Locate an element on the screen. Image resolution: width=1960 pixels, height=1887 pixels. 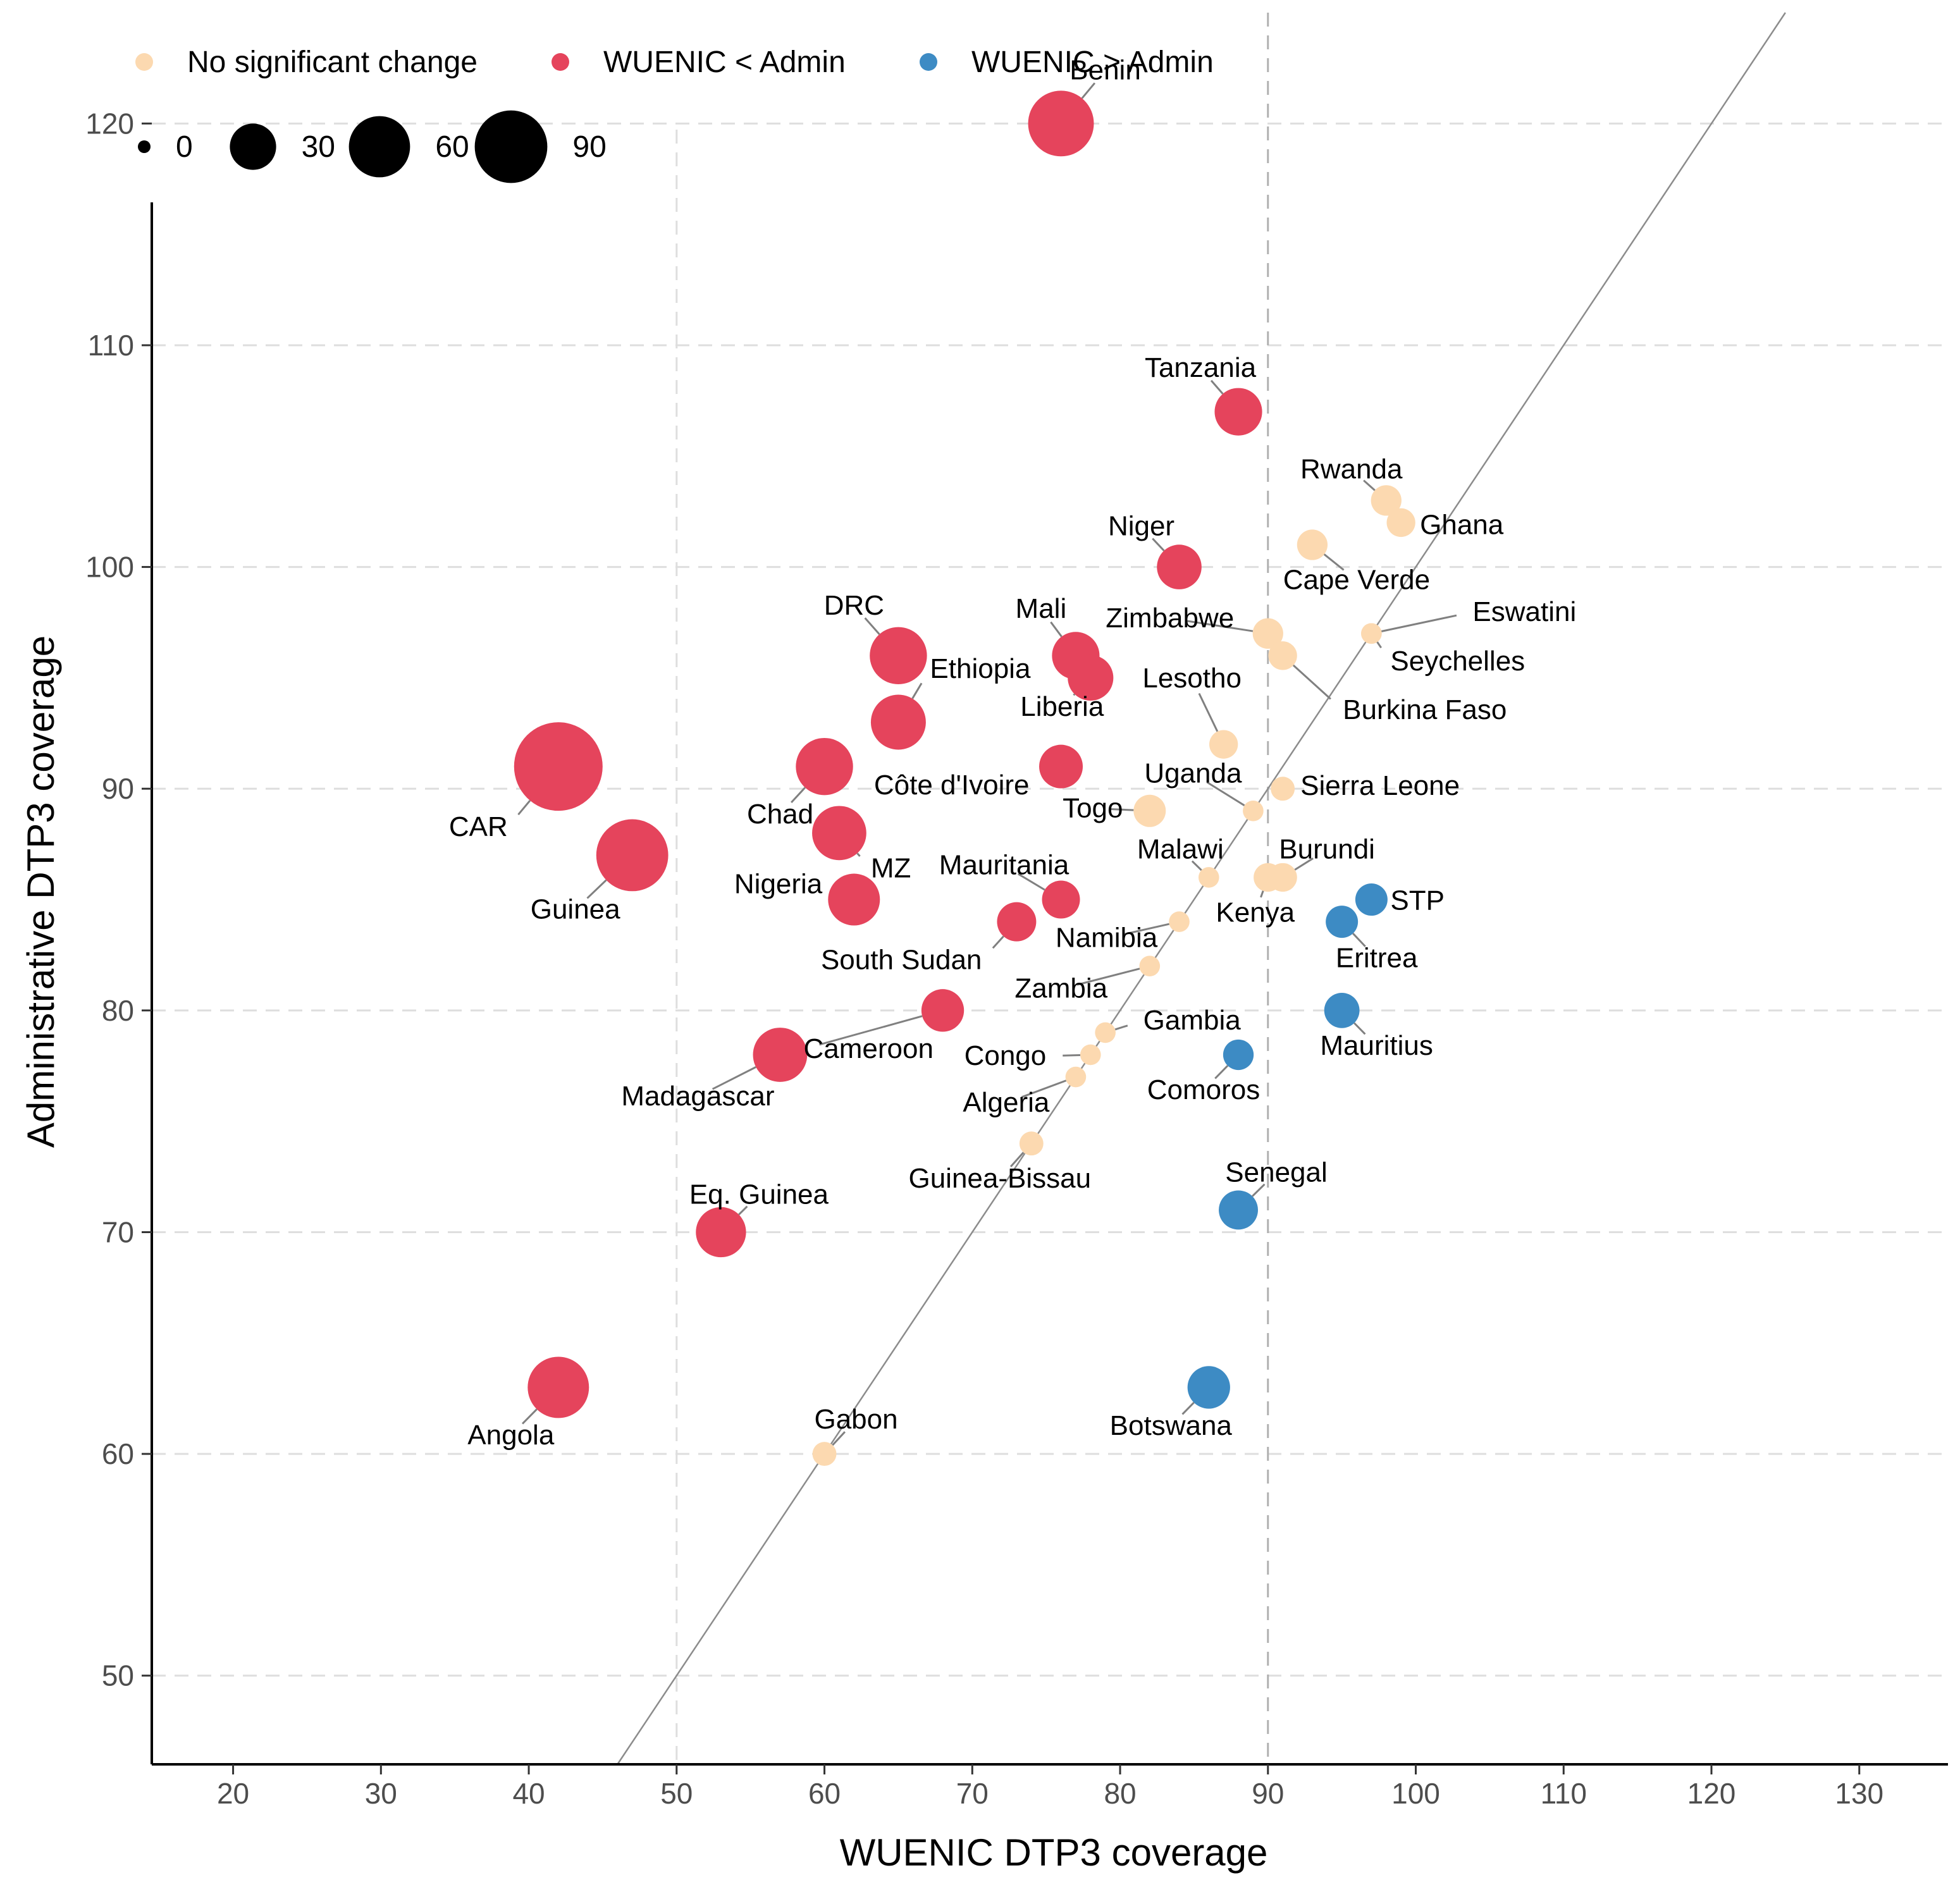
leader-burundi is located at coordinates (1304, 864).